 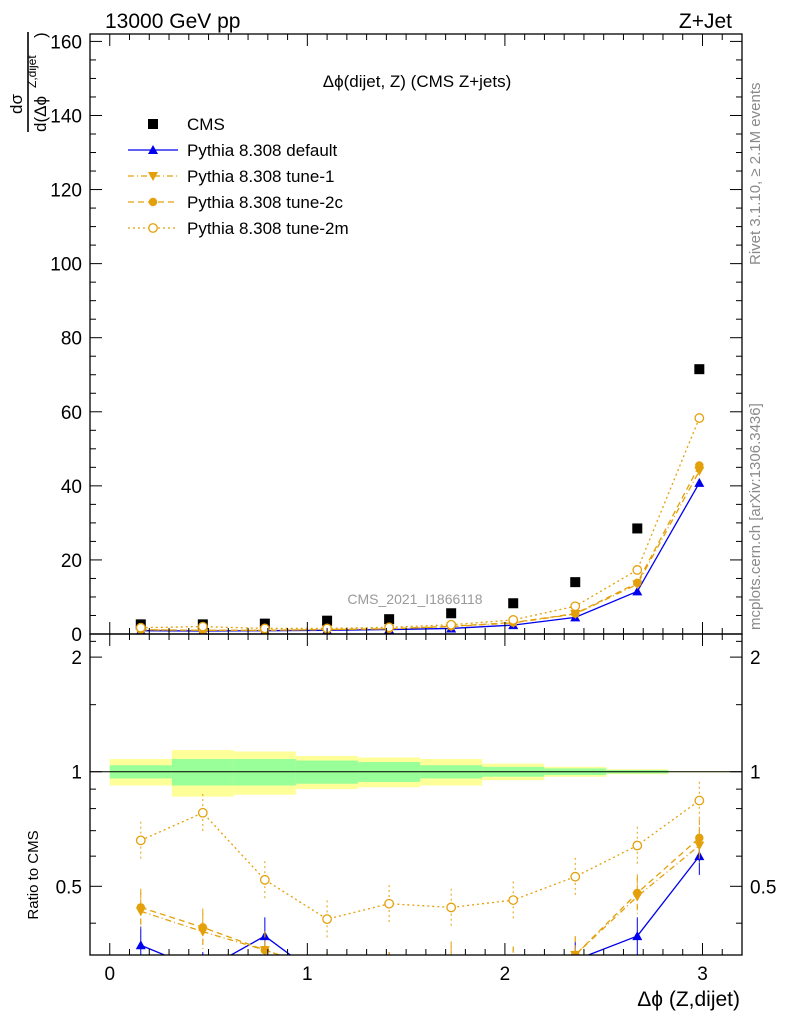 I want to click on legend-entry-0: CMS, so click(x=186, y=124).